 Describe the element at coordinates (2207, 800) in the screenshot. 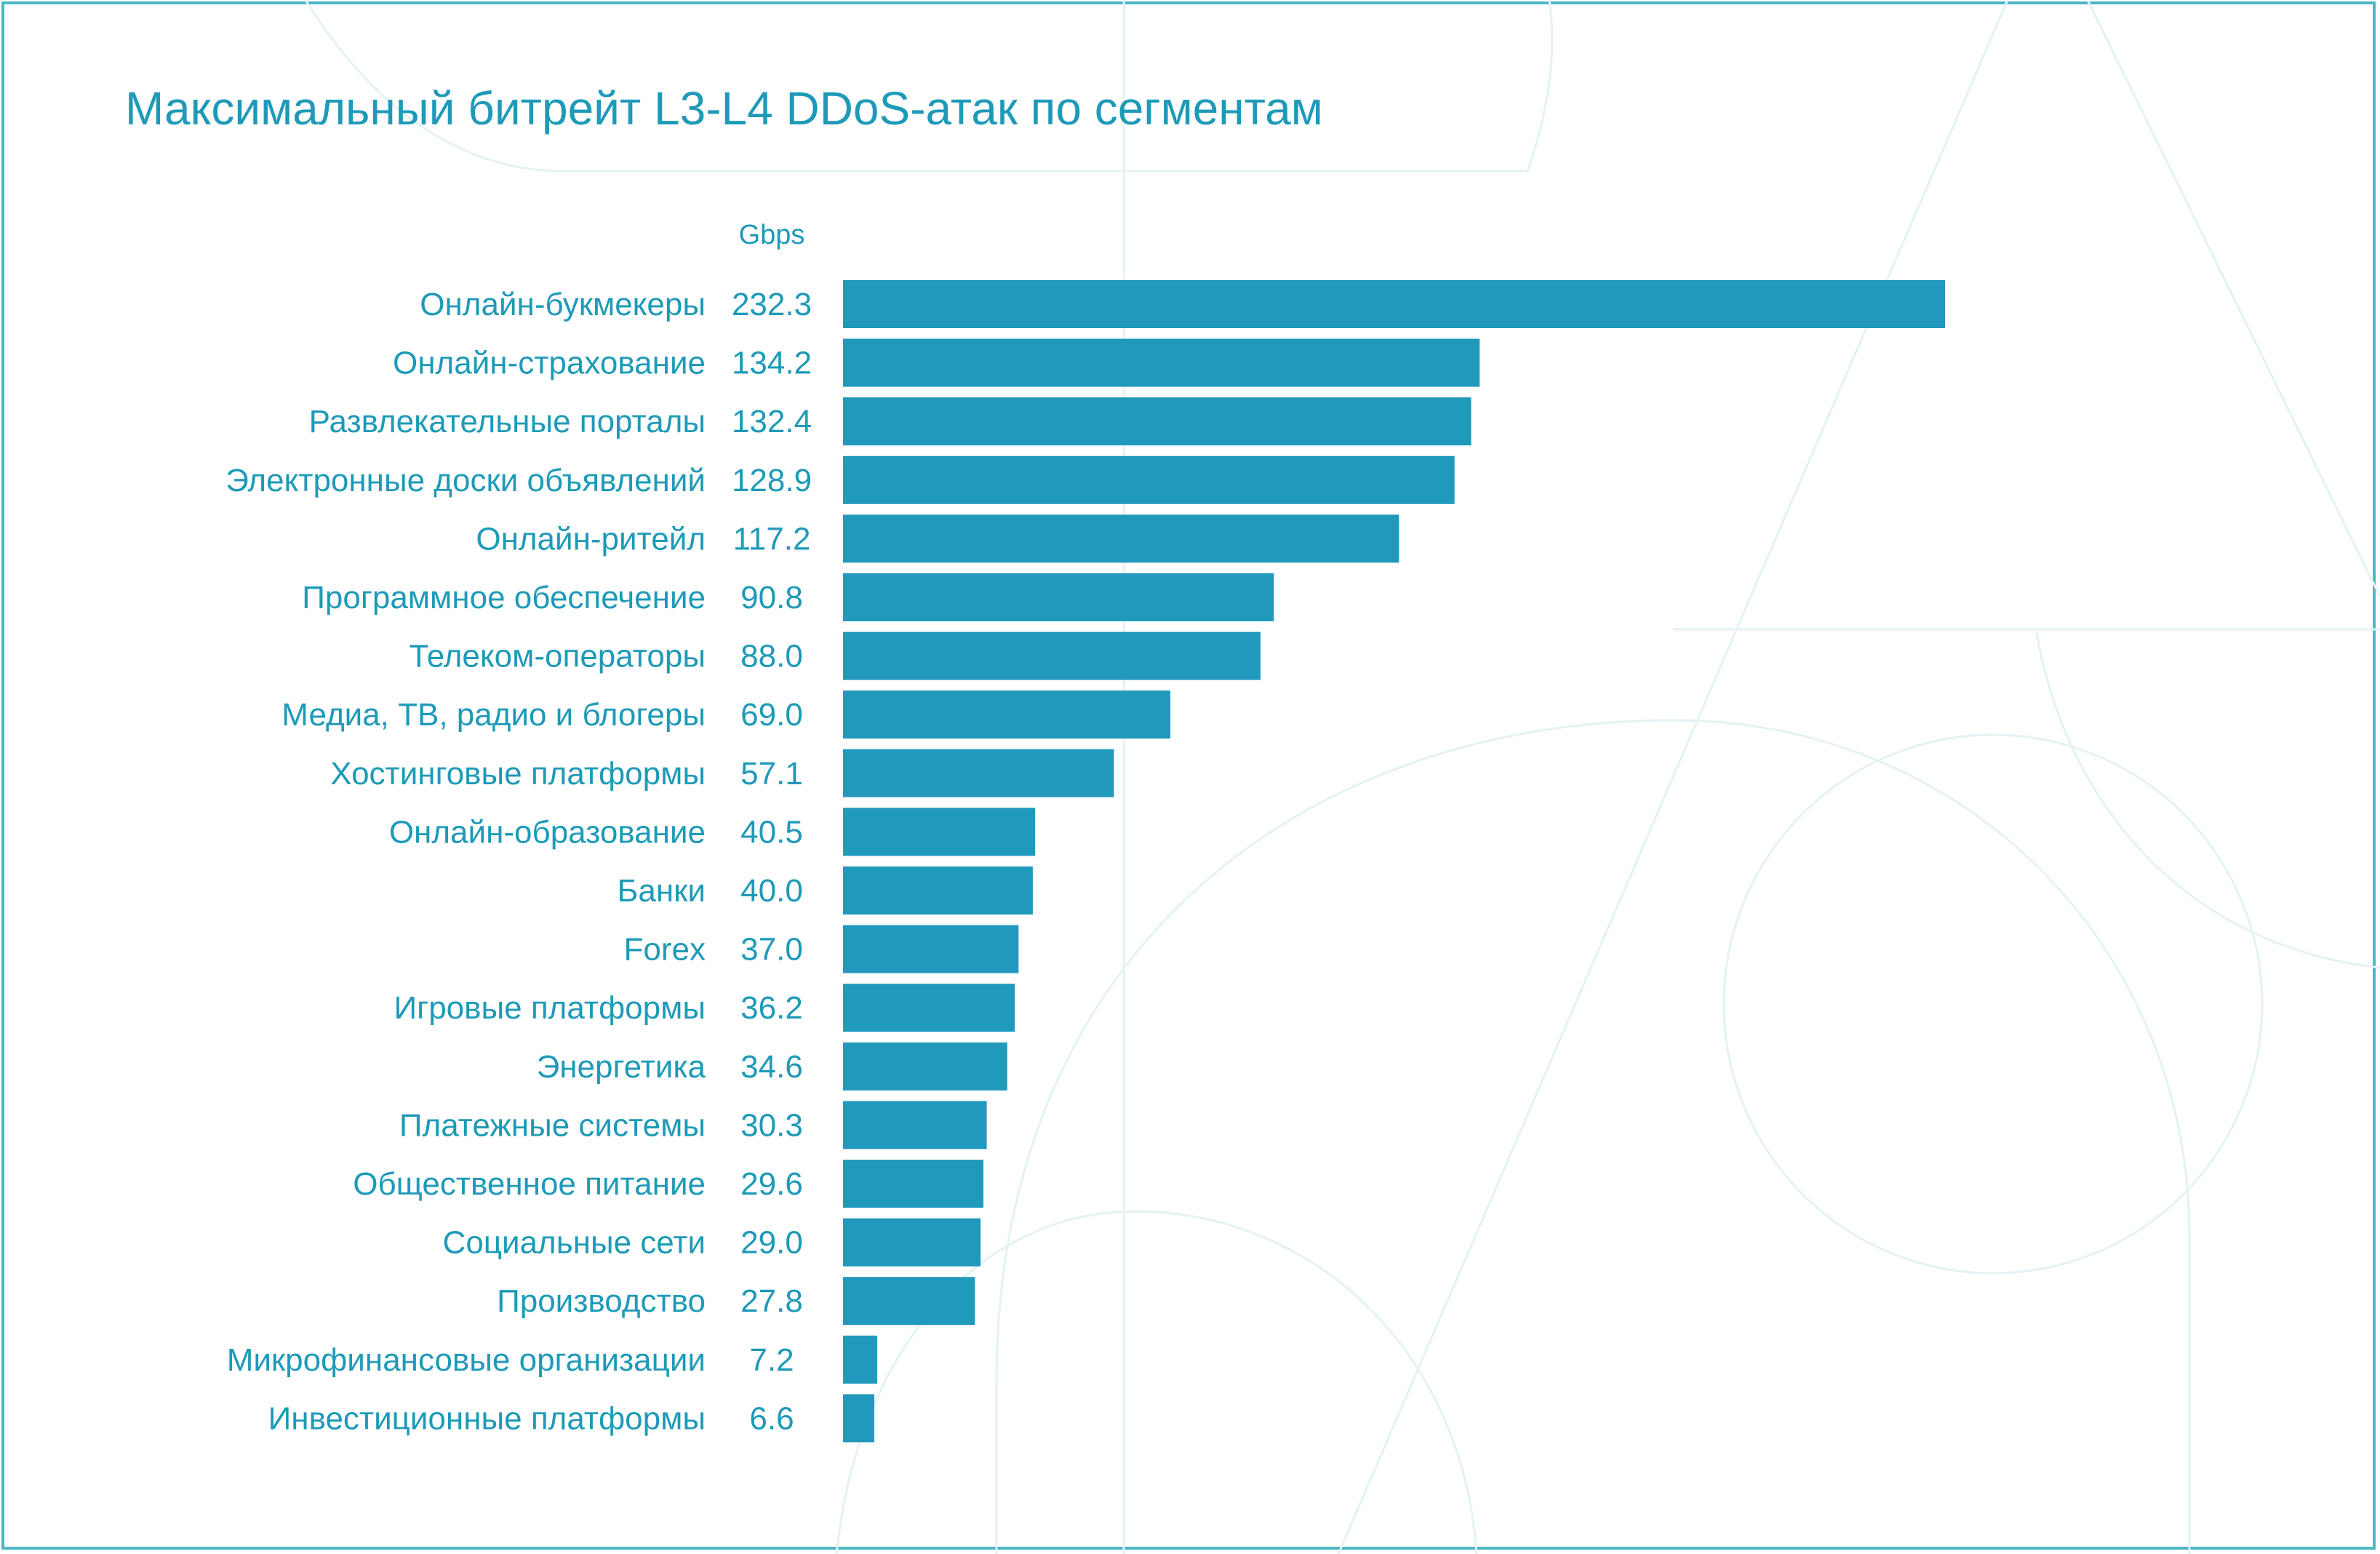

I see `decor-corner-arc` at that location.